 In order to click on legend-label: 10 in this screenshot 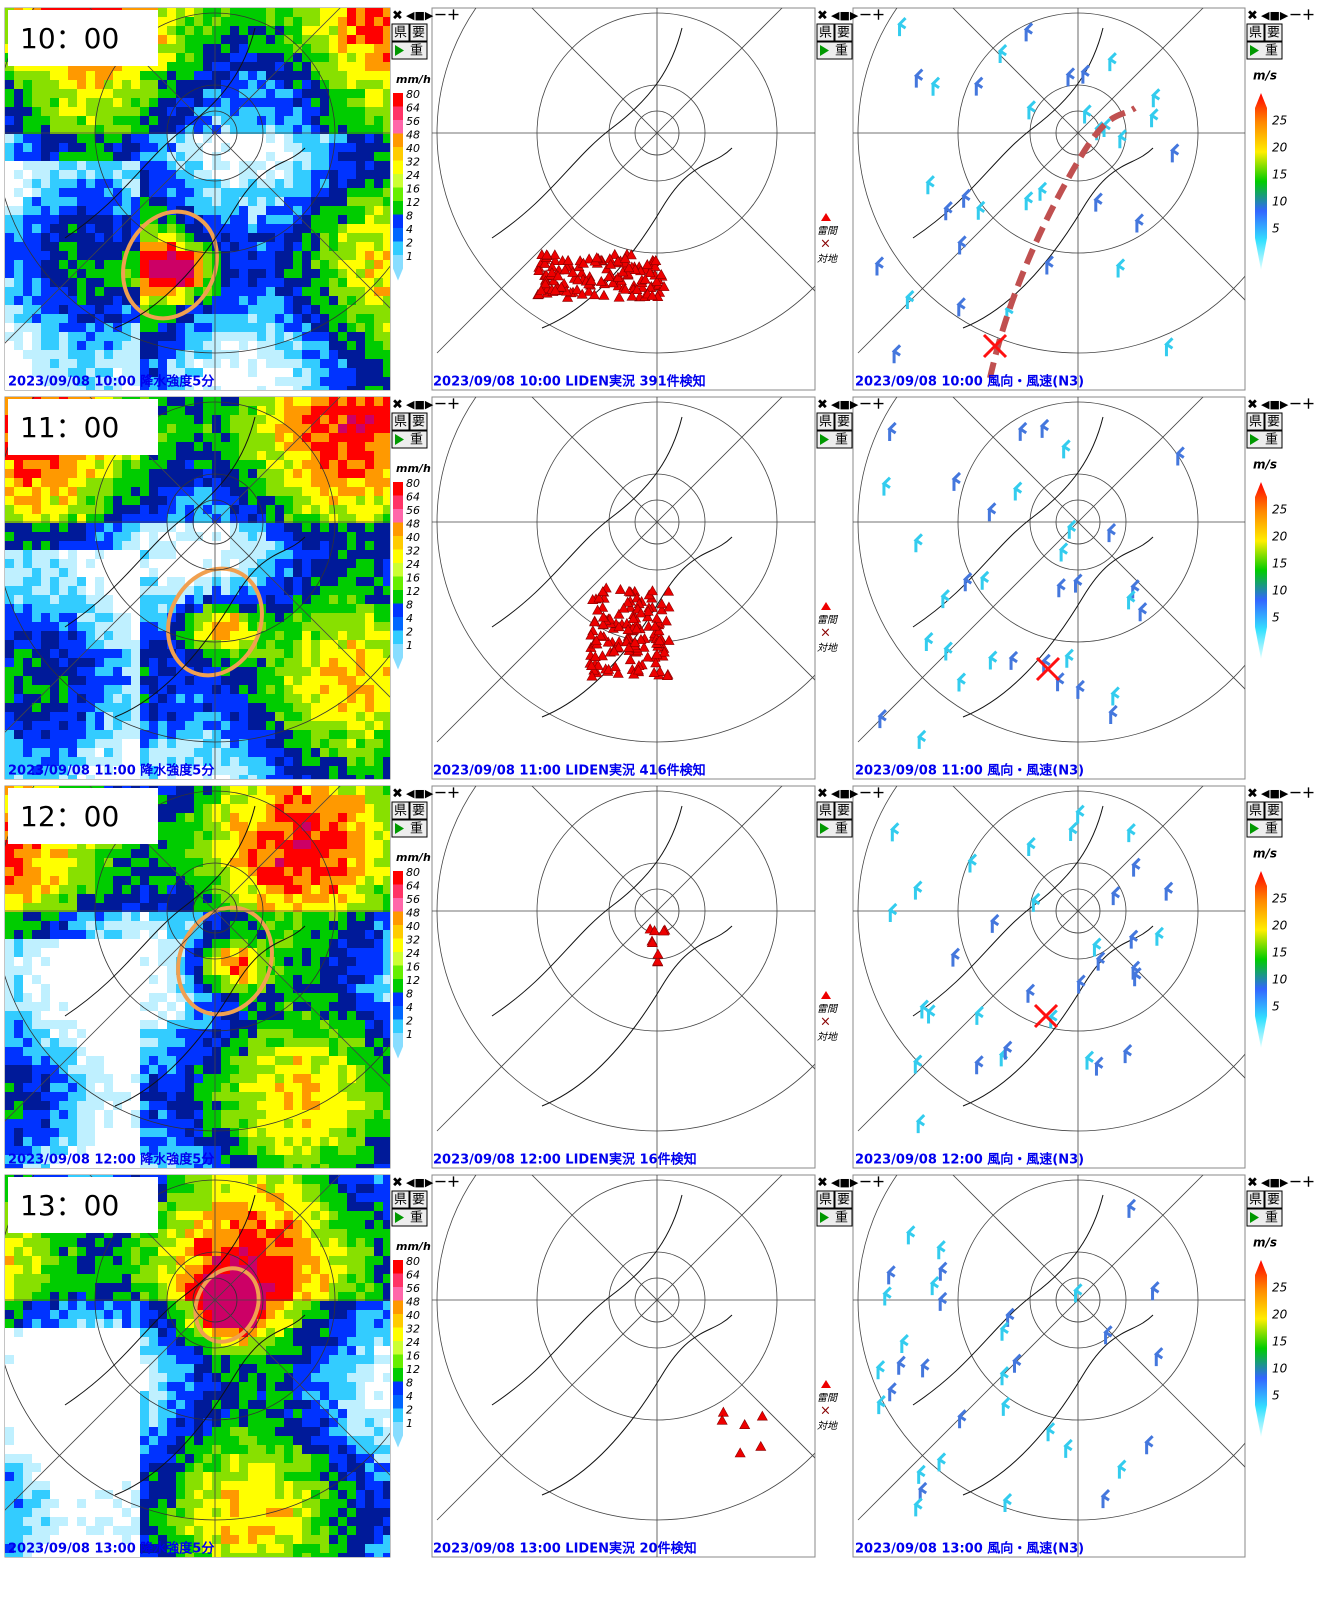, I will do `click(1280, 202)`.